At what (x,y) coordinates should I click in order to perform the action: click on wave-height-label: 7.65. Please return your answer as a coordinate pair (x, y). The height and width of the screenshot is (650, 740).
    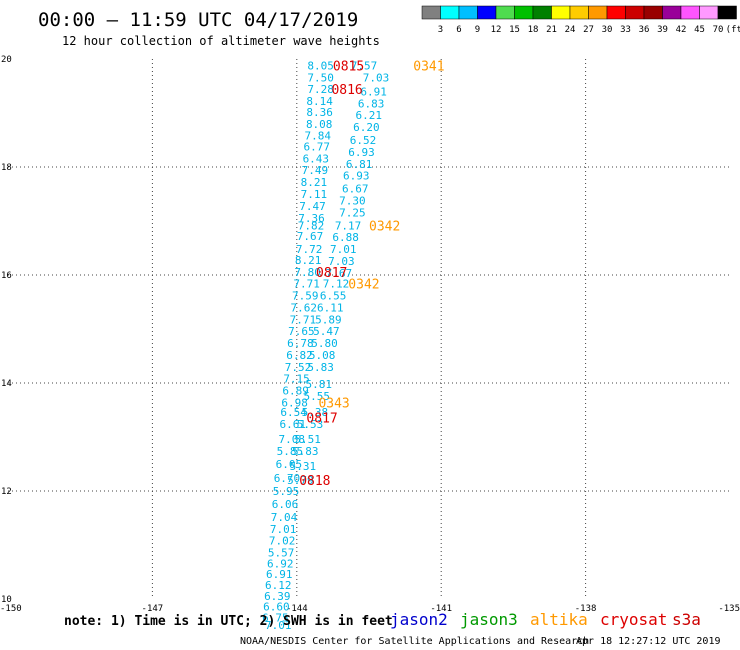
    Looking at the image, I should click on (301, 331).